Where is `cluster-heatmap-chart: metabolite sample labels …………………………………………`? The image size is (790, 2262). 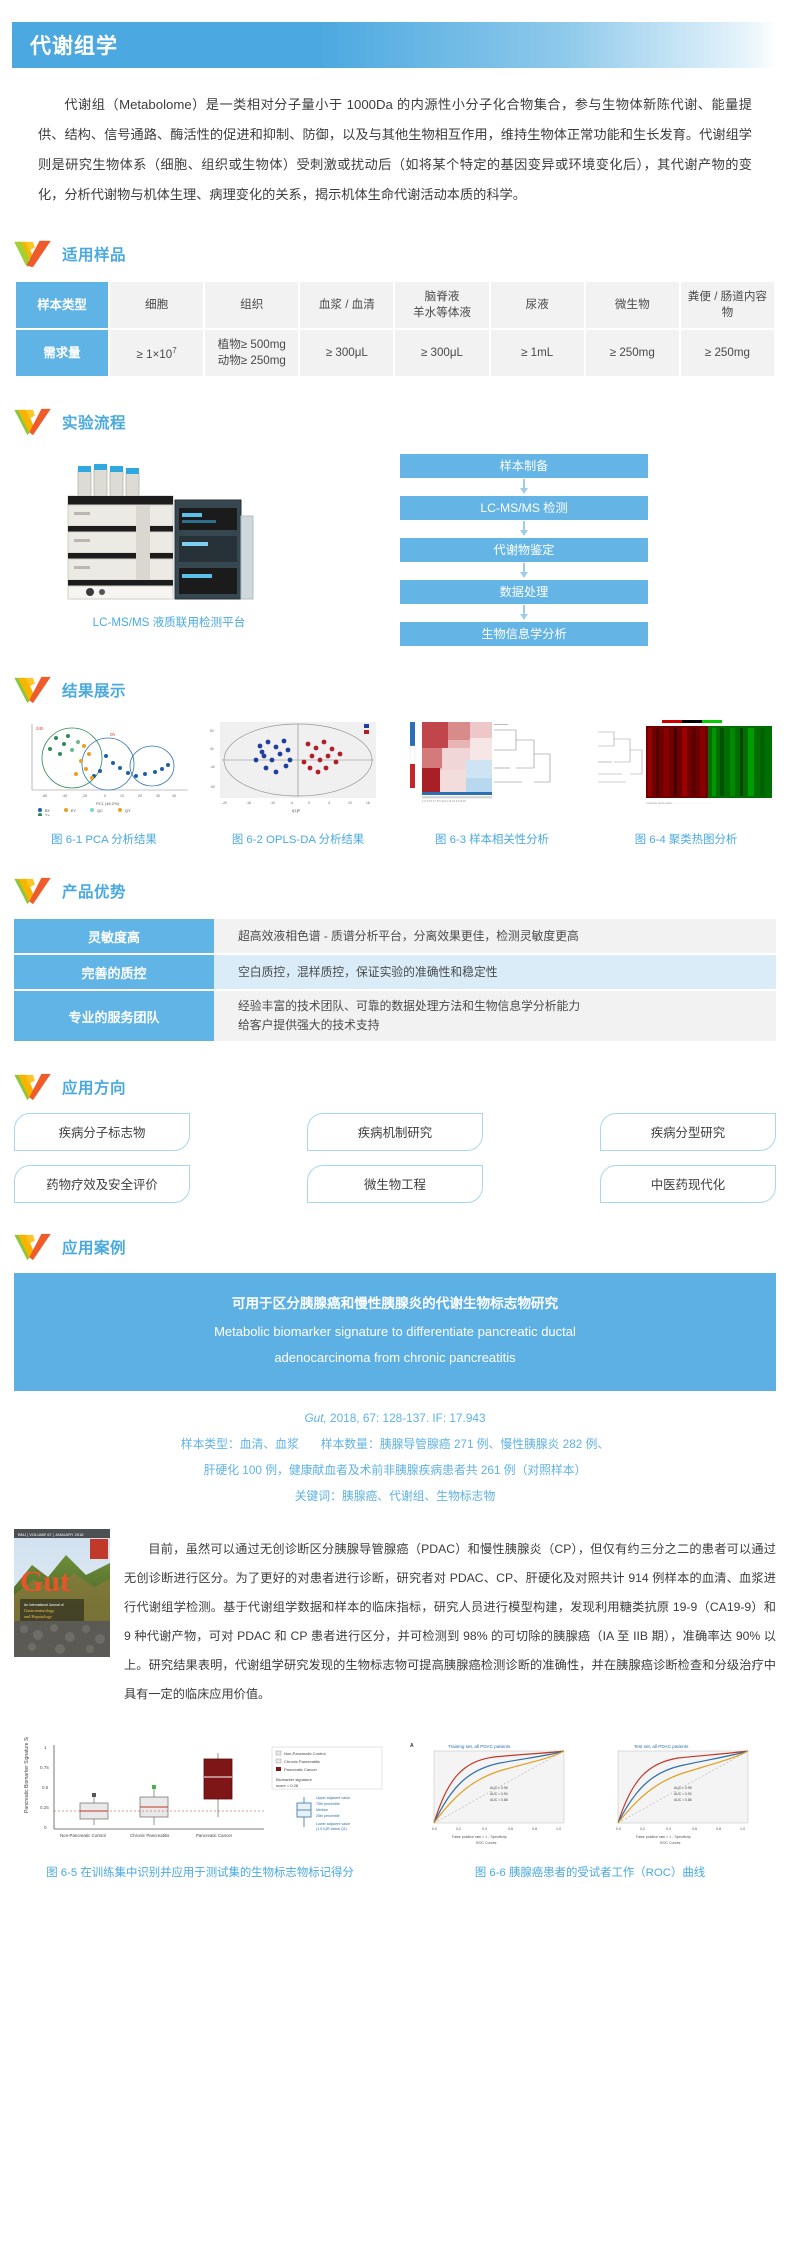 cluster-heatmap-chart: metabolite sample labels ………………………………………… is located at coordinates (686, 766).